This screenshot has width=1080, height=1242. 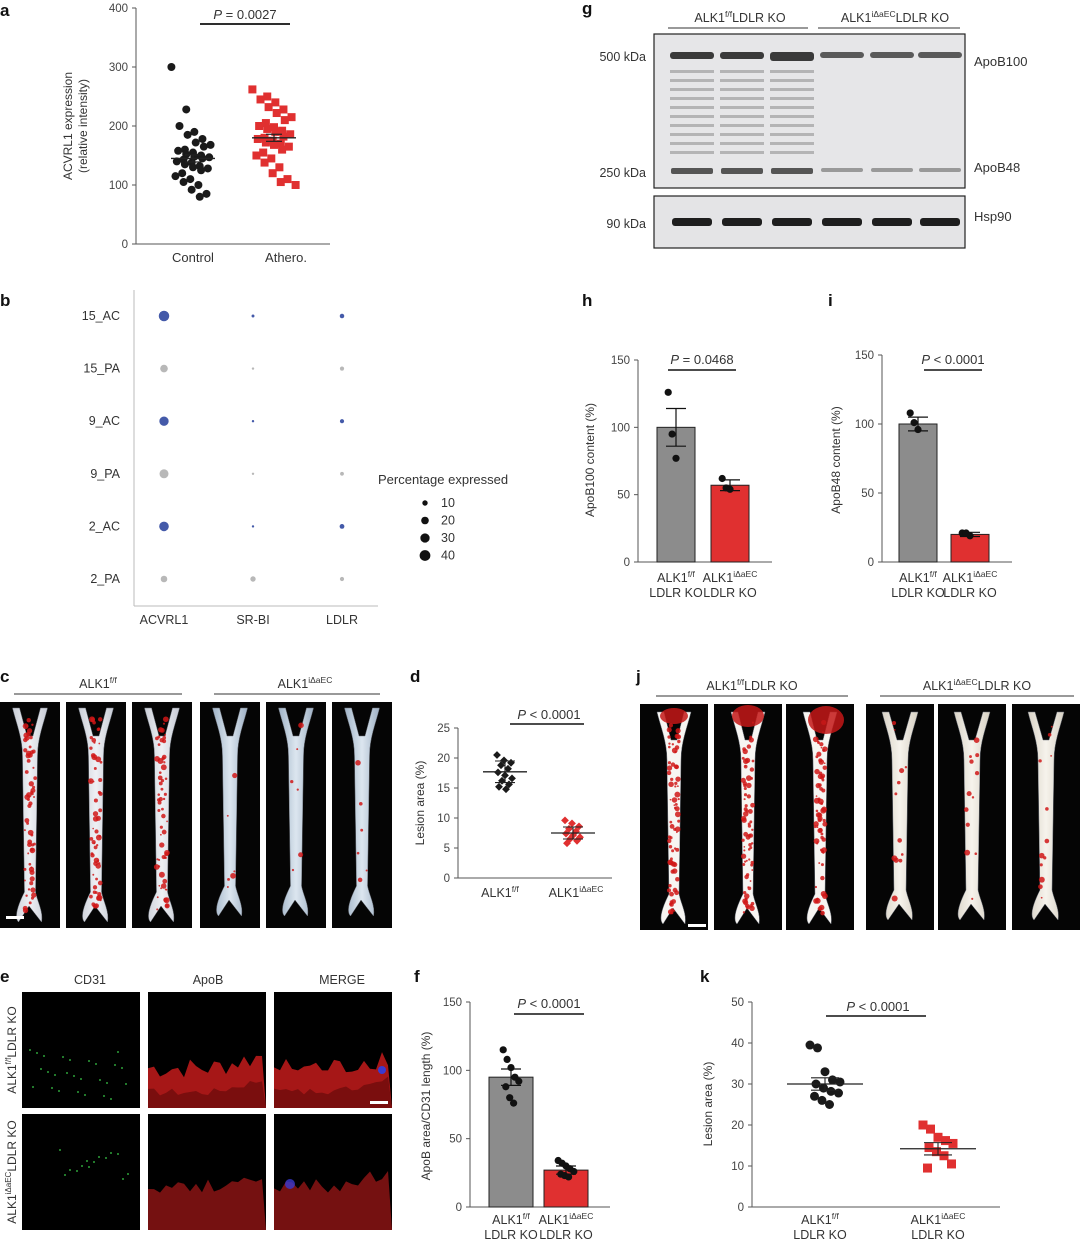 I want to click on apob-signal, so click(x=207, y=1094).